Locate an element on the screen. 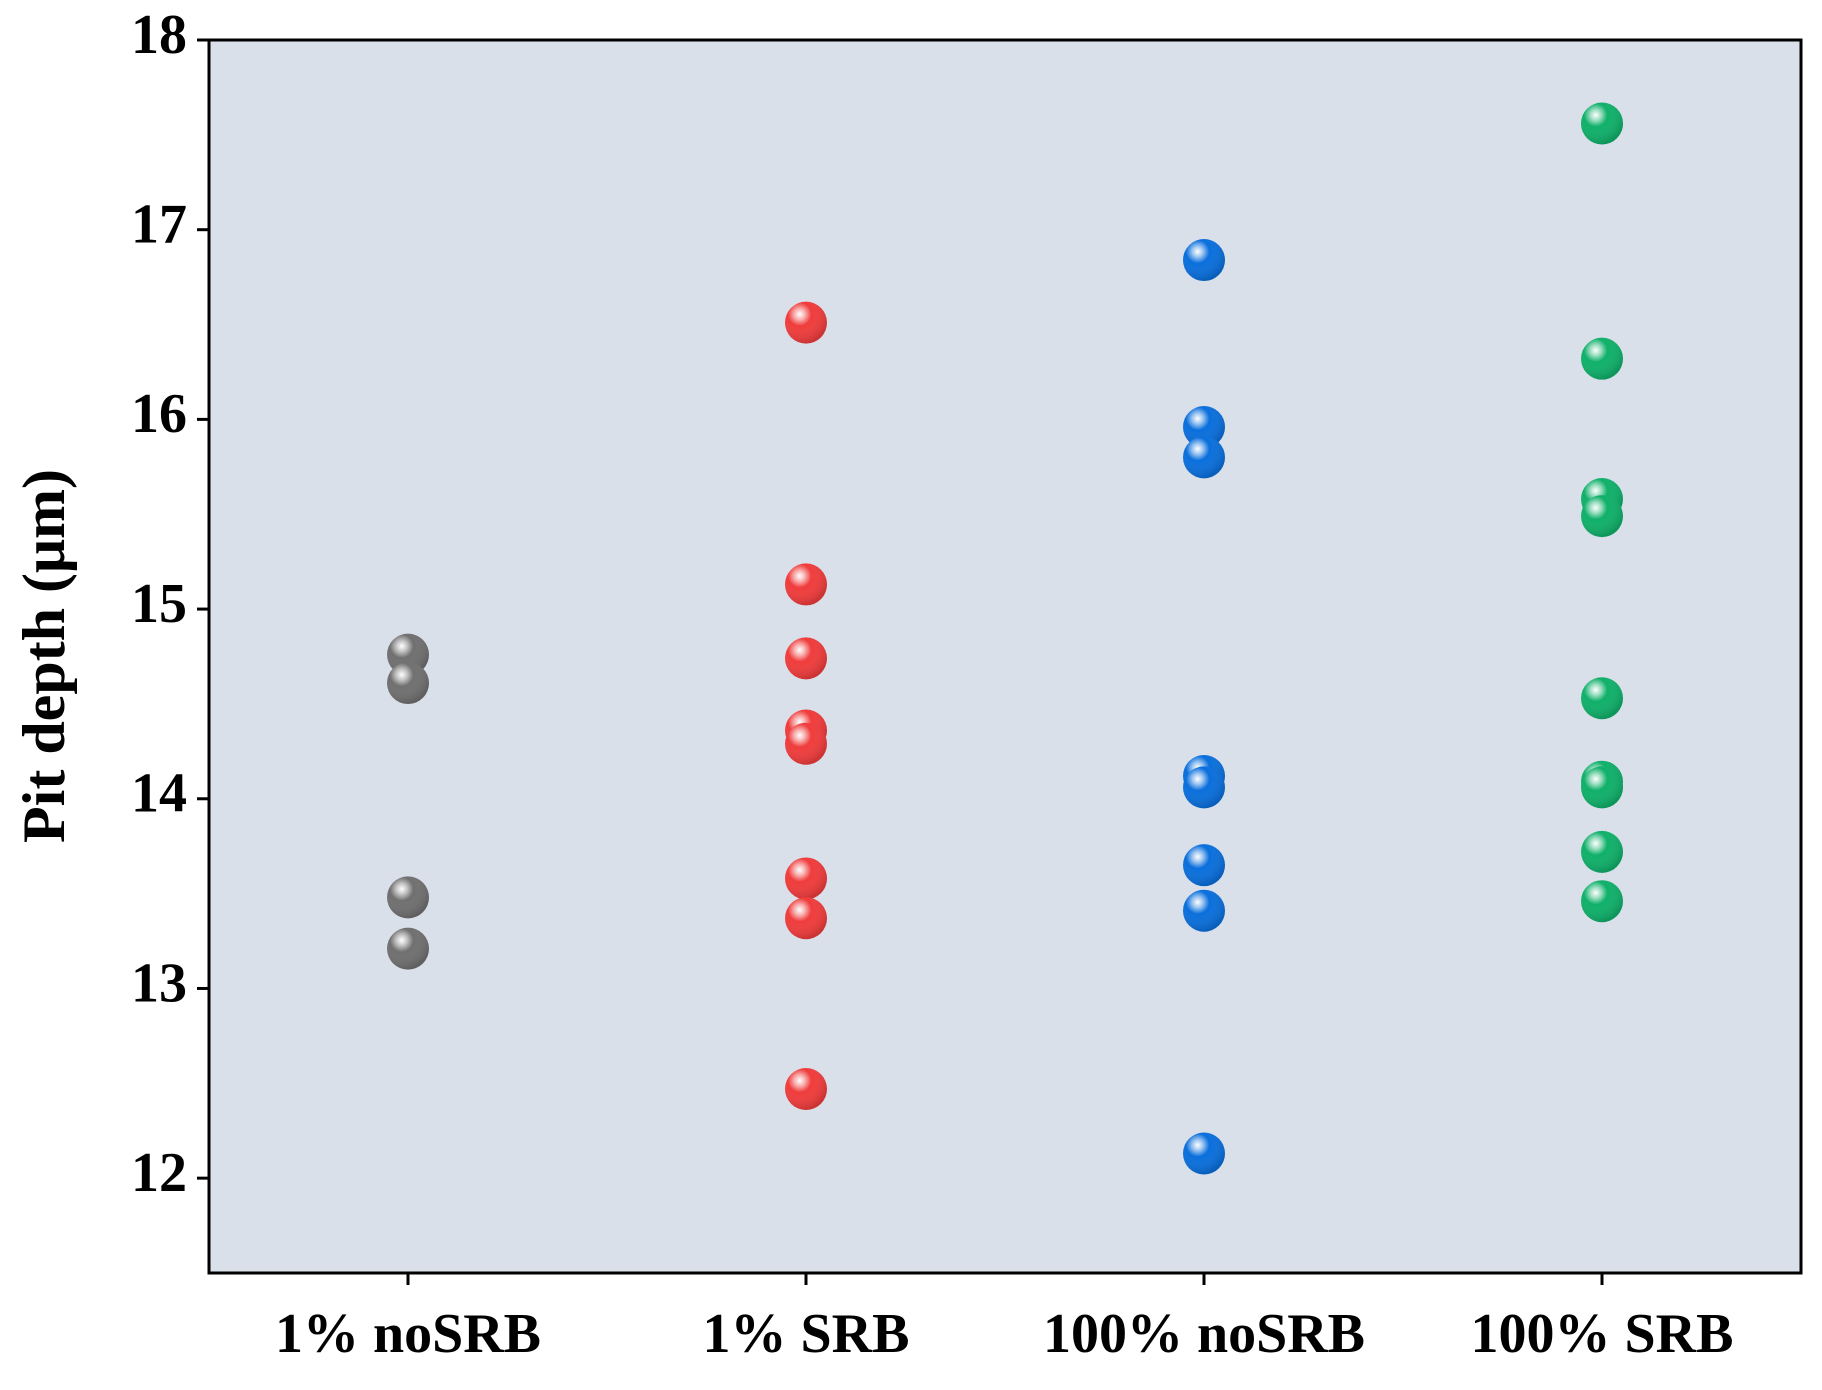 The width and height of the screenshot is (1822, 1390). y-tick-label: 18 is located at coordinates (159, 35).